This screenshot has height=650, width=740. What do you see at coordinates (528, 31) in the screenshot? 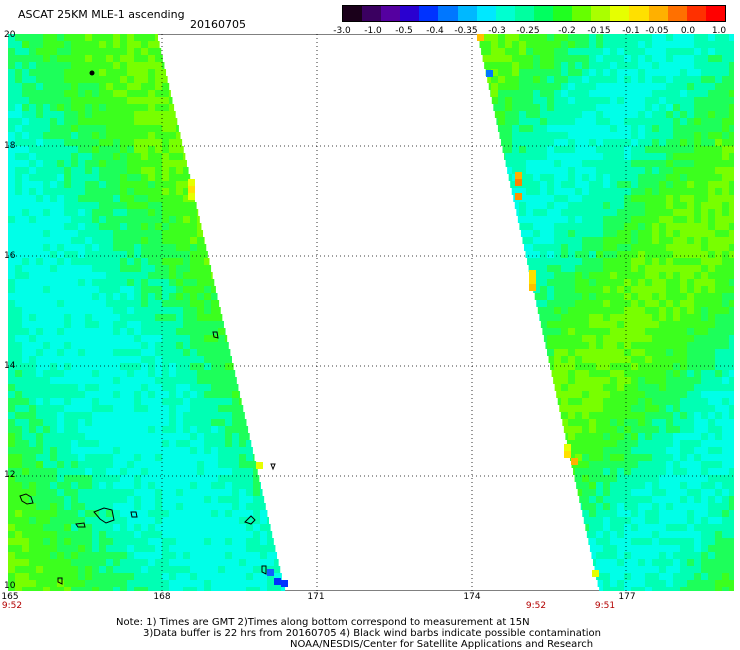
I see `colorbar-label: -0.25` at bounding box center [528, 31].